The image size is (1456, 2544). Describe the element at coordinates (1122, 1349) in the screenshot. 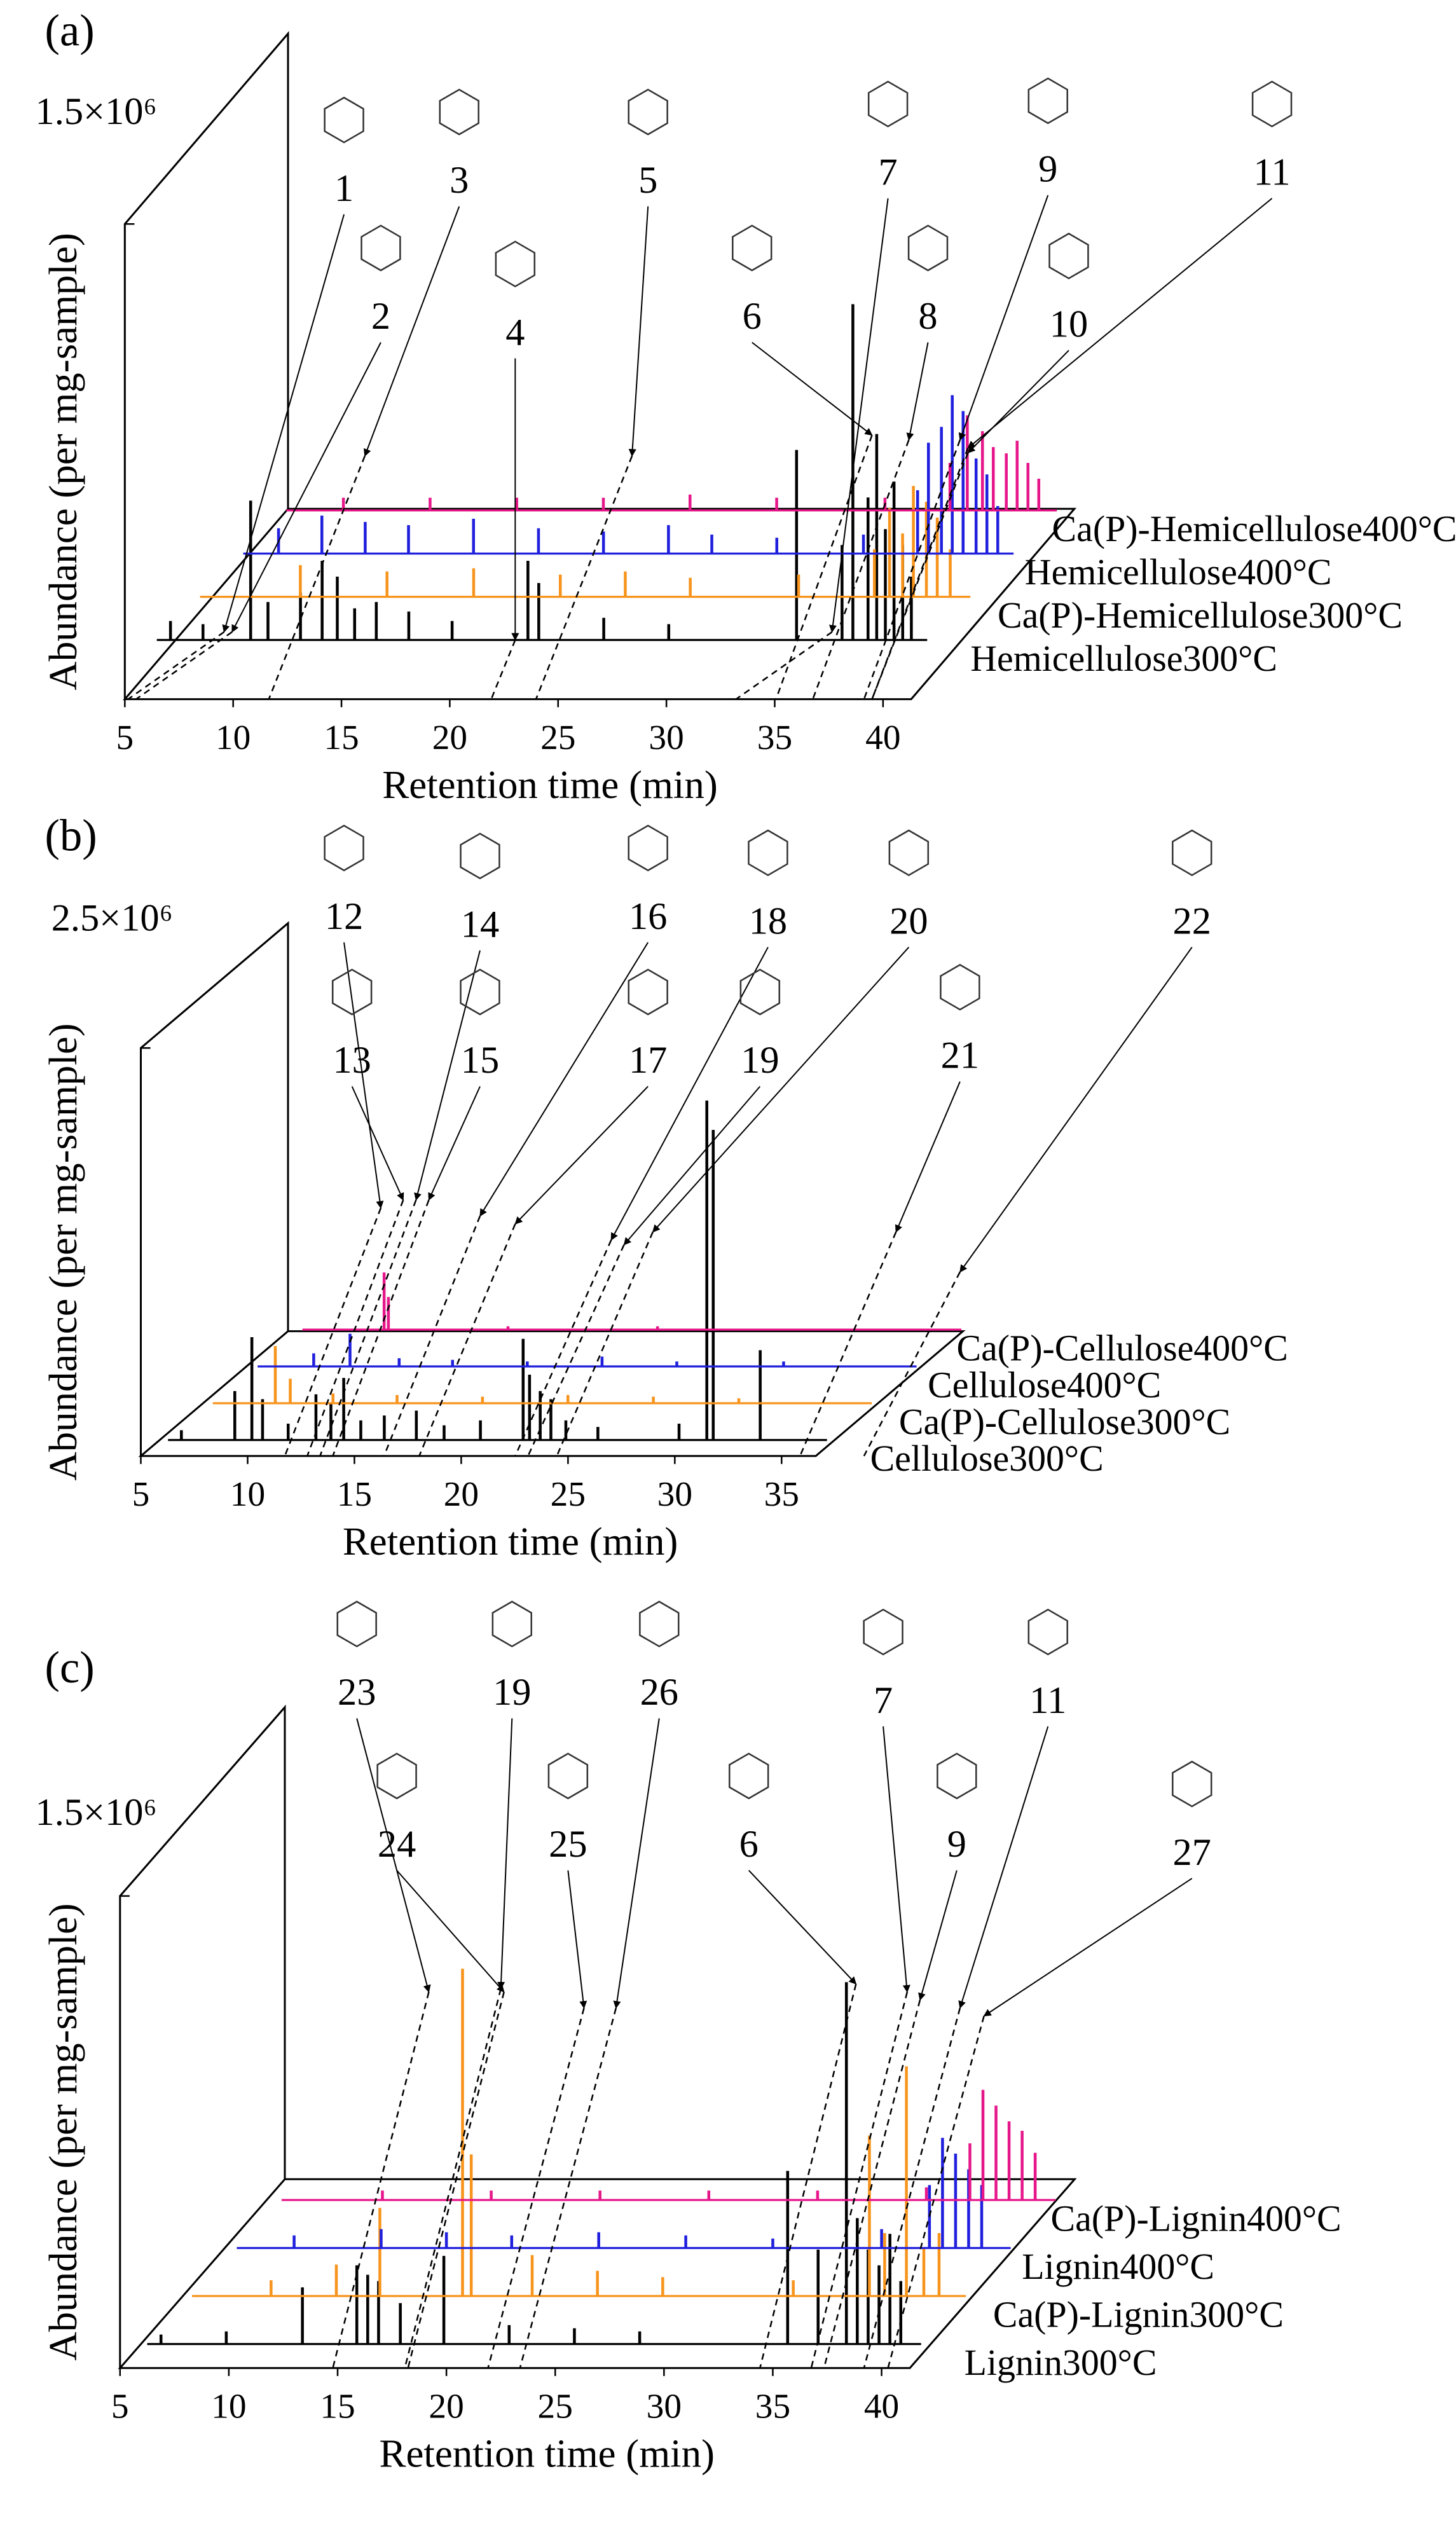

I see `legend-label: Ca(P)-Cellulose400°C` at that location.